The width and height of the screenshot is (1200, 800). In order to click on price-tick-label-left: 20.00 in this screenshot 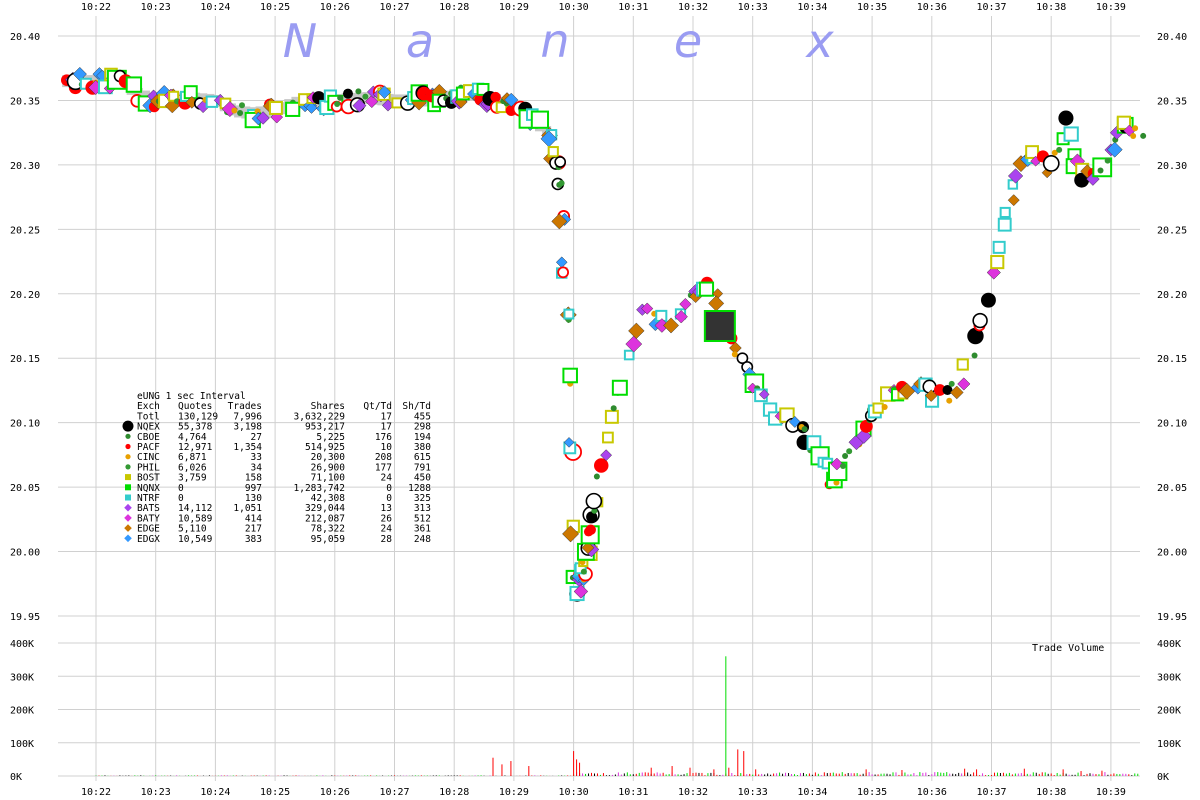, I will do `click(25, 553)`.